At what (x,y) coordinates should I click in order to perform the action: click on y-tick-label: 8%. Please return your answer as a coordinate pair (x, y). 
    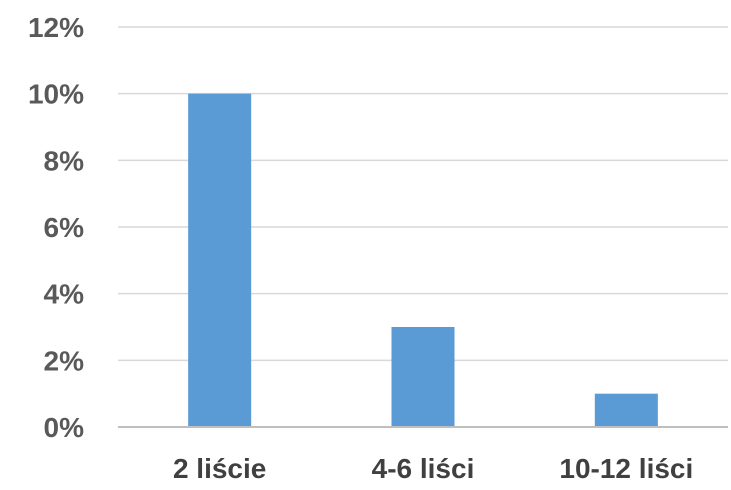
    Looking at the image, I should click on (64, 160).